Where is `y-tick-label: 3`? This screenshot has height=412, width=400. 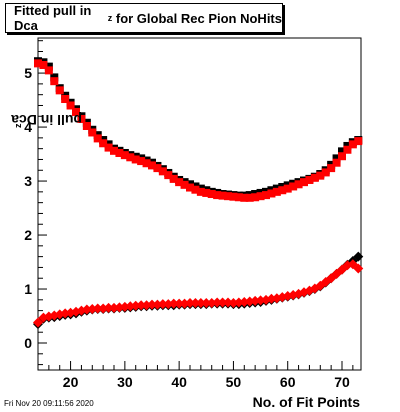 y-tick-label: 3 is located at coordinates (28, 181).